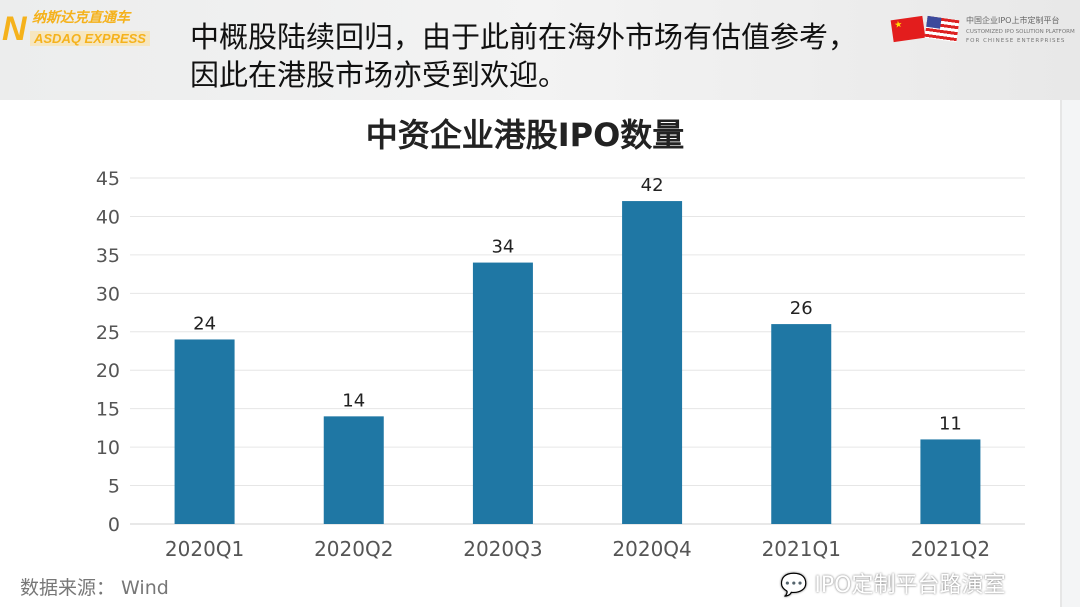 The image size is (1080, 607). What do you see at coordinates (204, 323) in the screenshot?
I see `data-label: 24` at bounding box center [204, 323].